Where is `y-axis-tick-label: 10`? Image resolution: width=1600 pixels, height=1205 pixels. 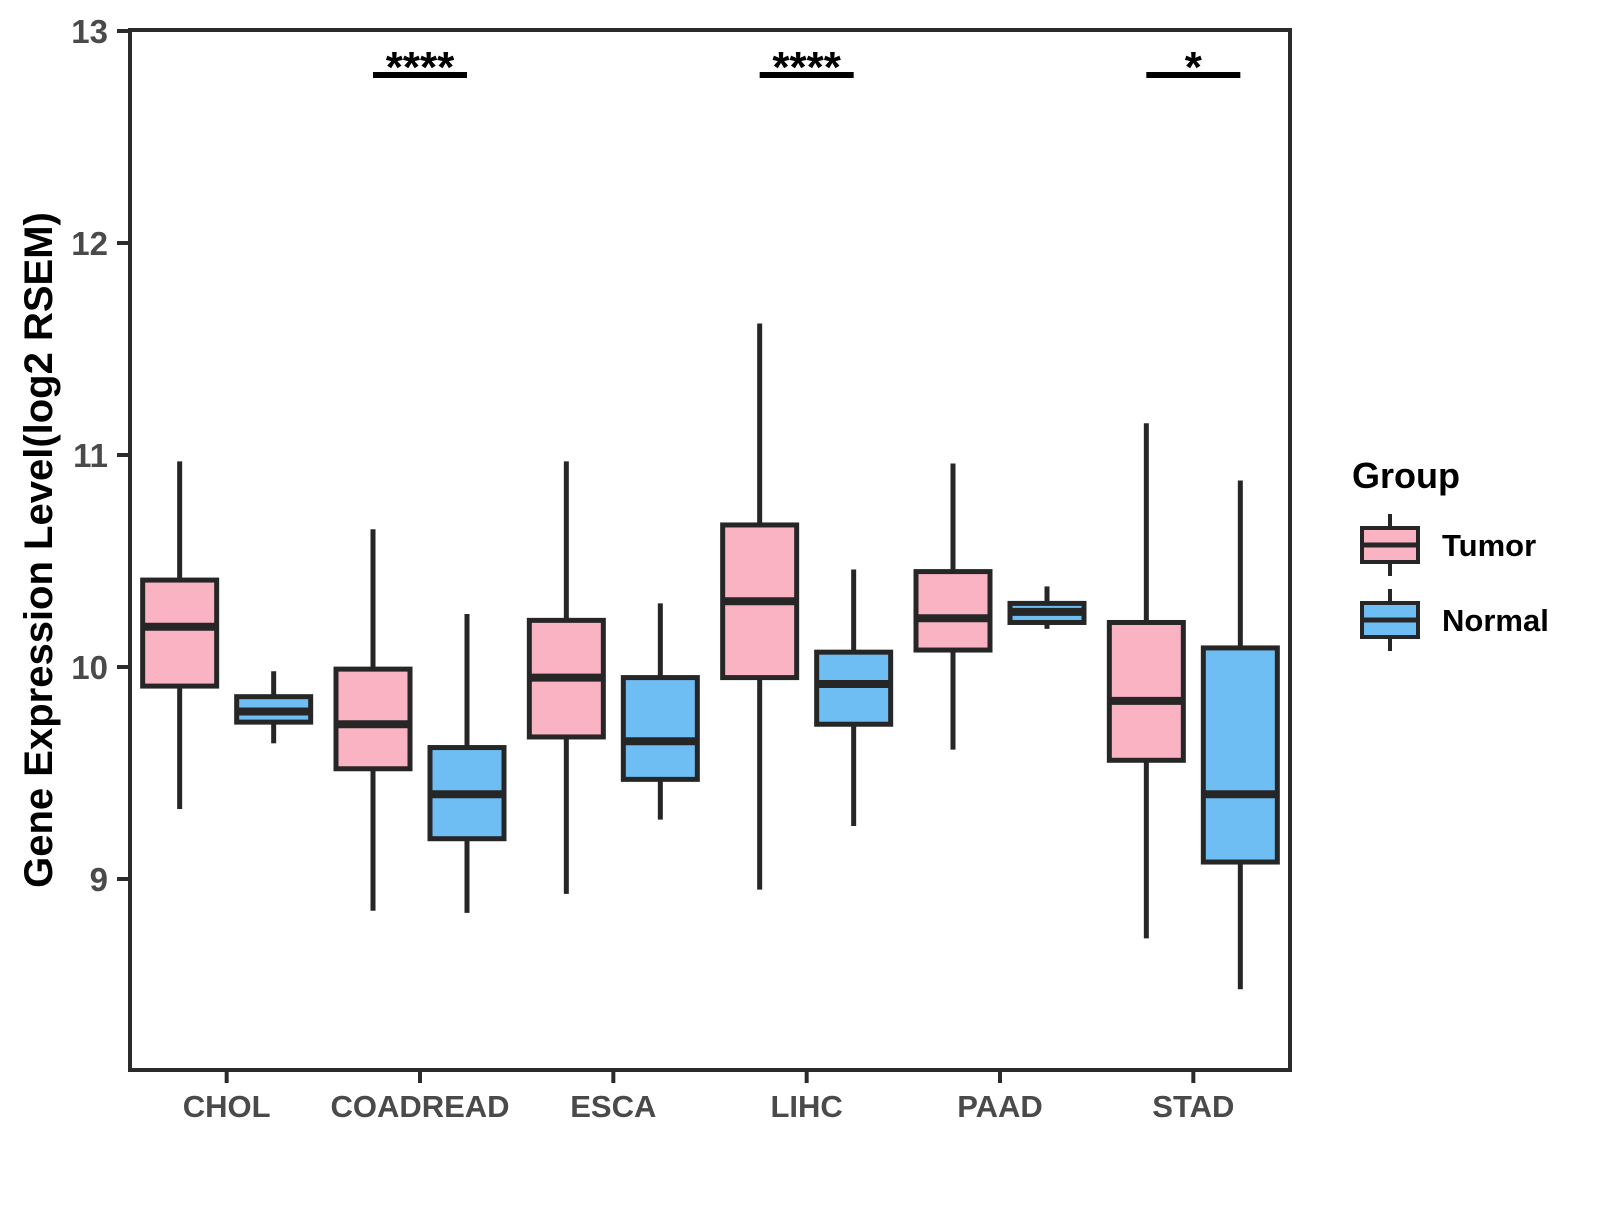 y-axis-tick-label: 10 is located at coordinates (89, 667).